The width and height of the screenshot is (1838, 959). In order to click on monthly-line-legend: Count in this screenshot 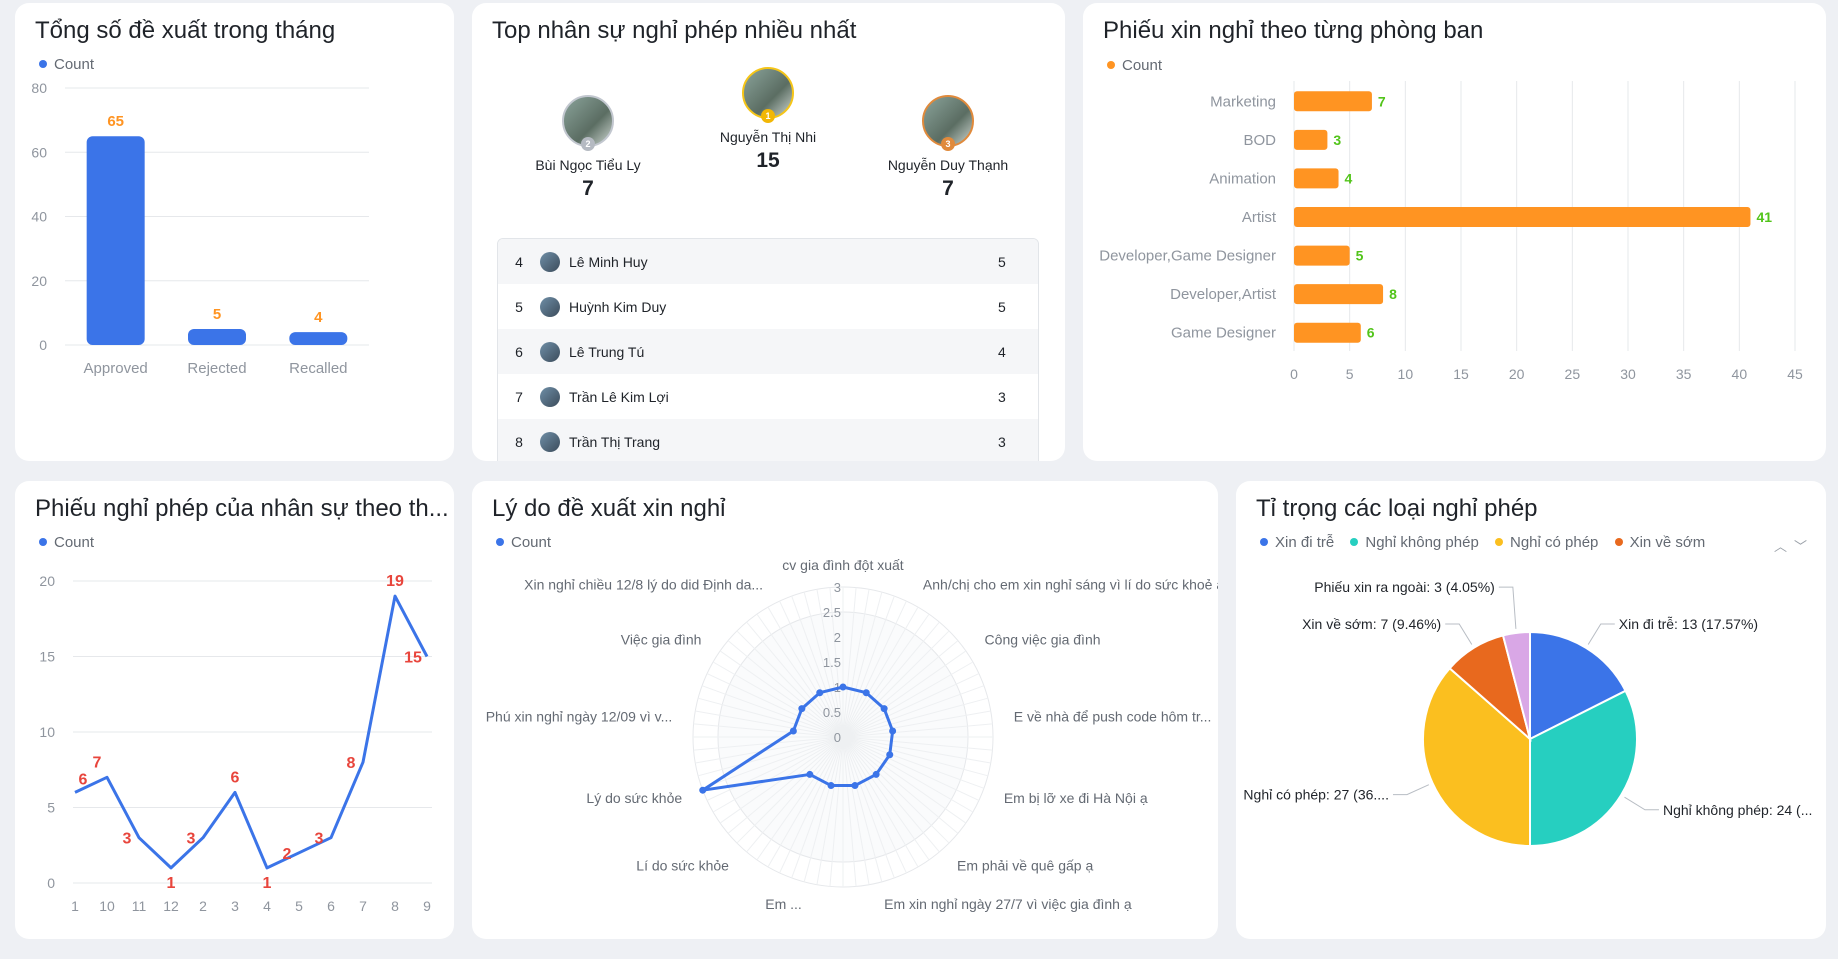, I will do `click(66, 542)`.